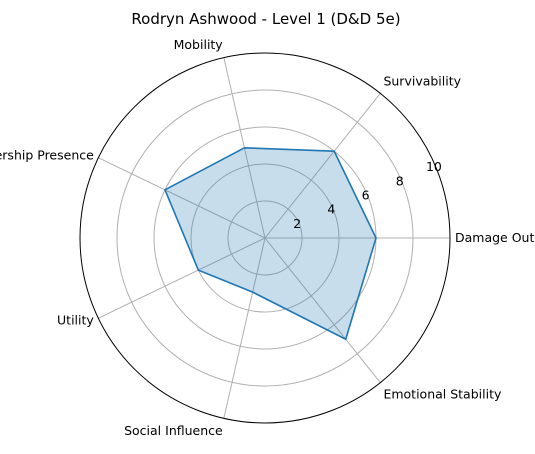 The width and height of the screenshot is (535, 454). What do you see at coordinates (265, 19) in the screenshot?
I see `chart-title: Rodryn Ashwood - Level 1 (D&D 5e)` at bounding box center [265, 19].